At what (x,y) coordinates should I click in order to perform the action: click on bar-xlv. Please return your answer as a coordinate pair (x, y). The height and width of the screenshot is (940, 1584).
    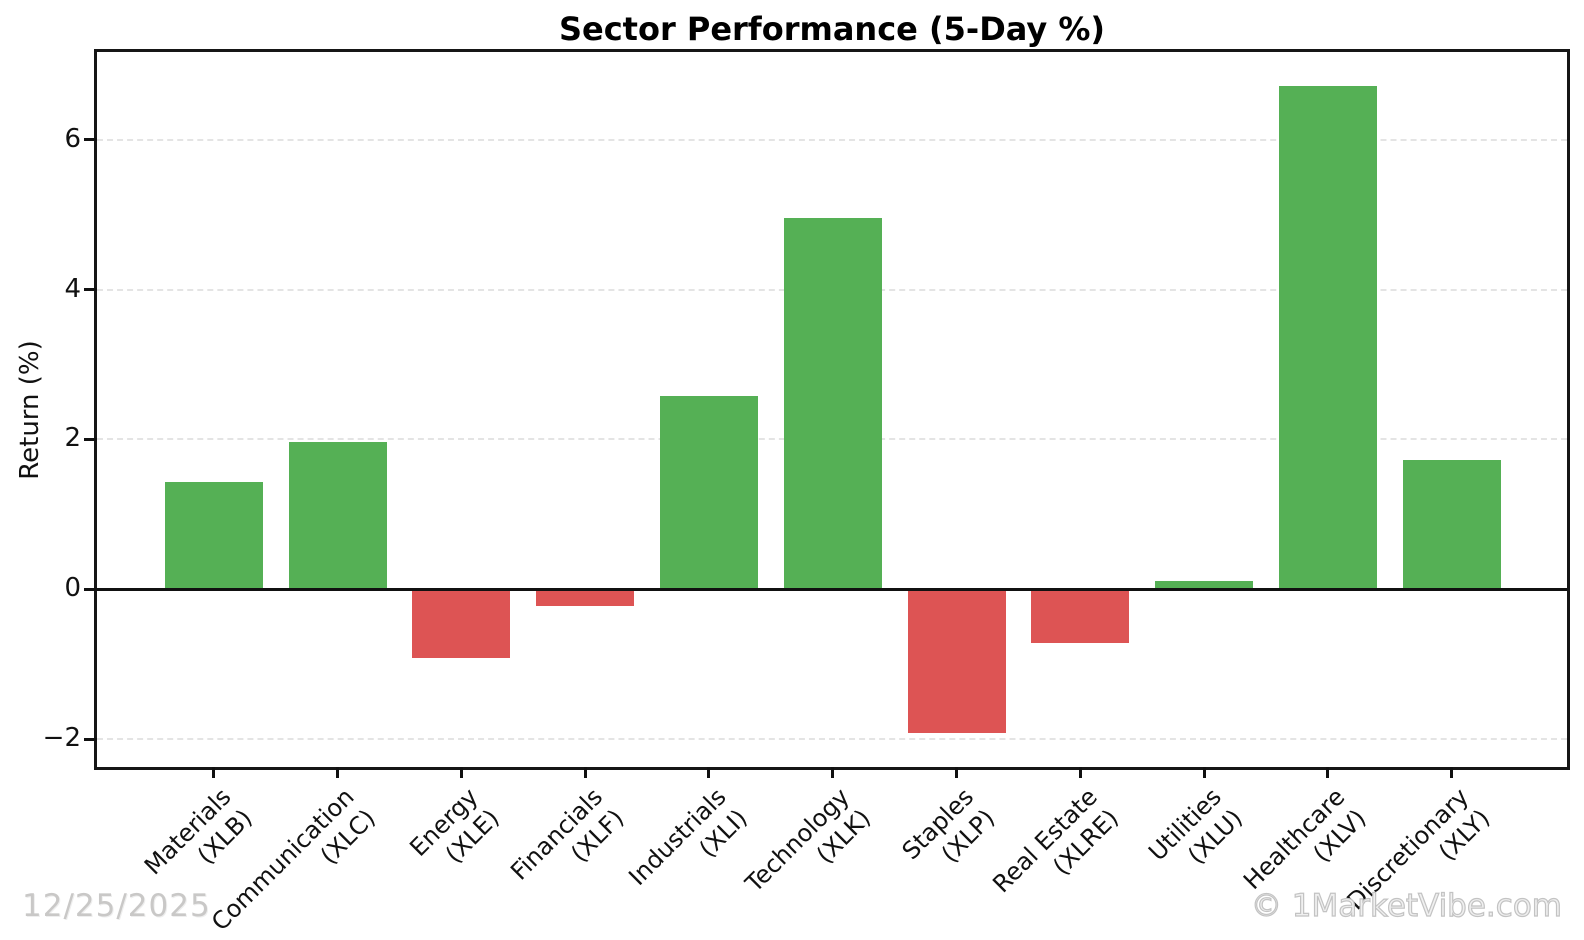
    Looking at the image, I should click on (1327, 337).